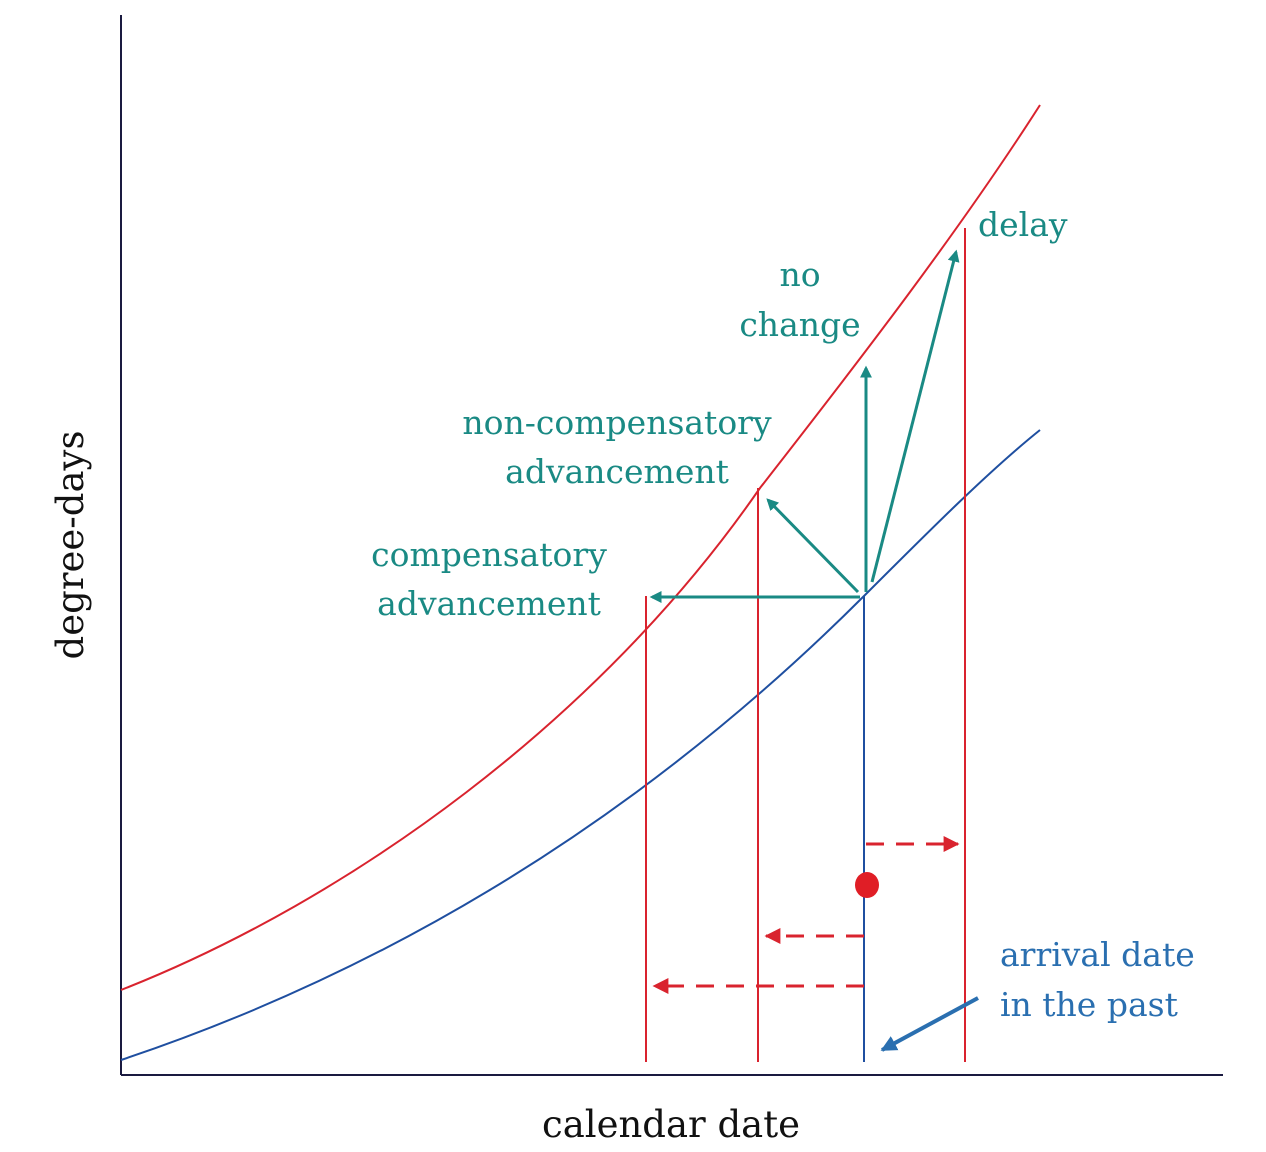  Describe the element at coordinates (1089, 1004) in the screenshot. I see `arrival-past-label-line2: in the past` at that location.